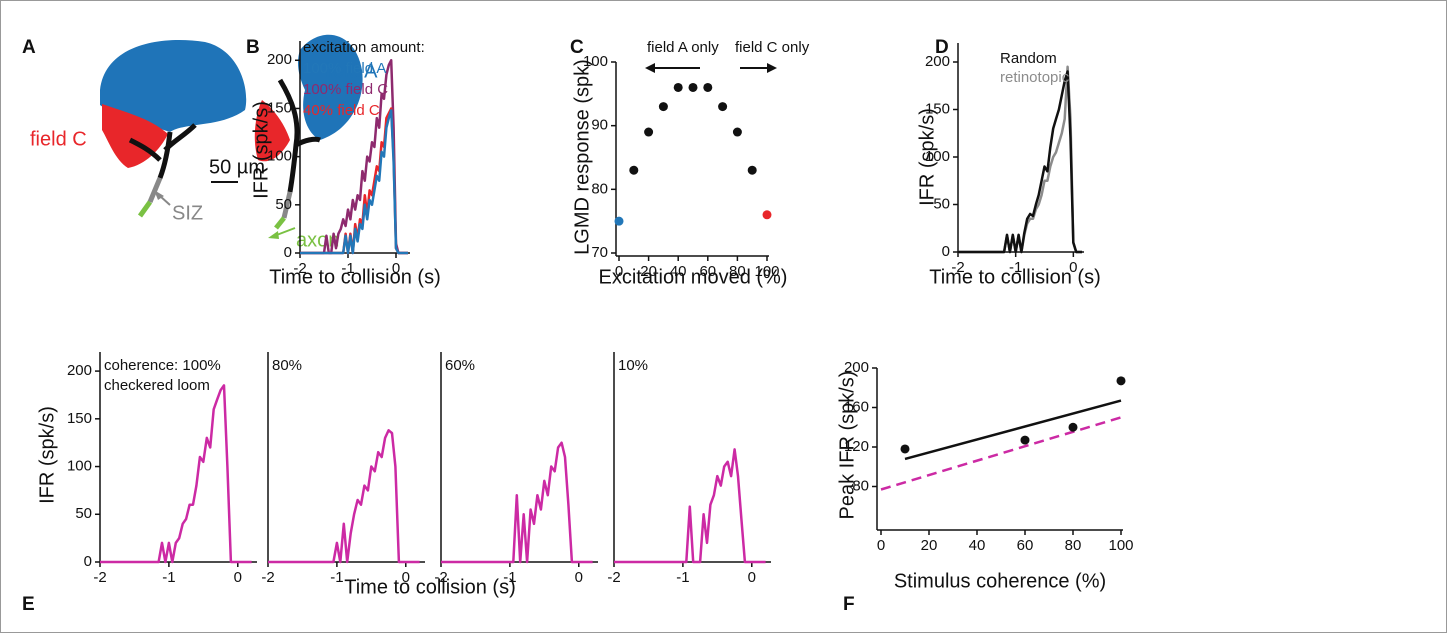 The width and height of the screenshot is (1447, 633). I want to click on annotation: field C, so click(58, 139).